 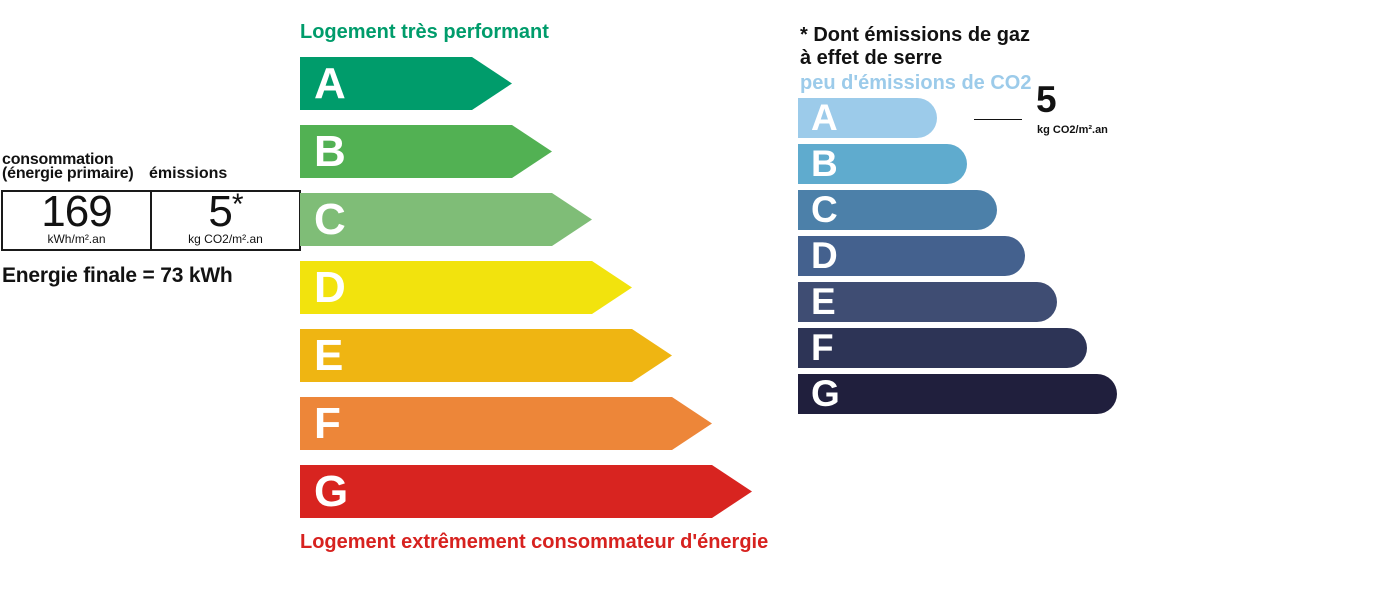 What do you see at coordinates (426, 151) in the screenshot?
I see `energy-scale-row-B: B` at bounding box center [426, 151].